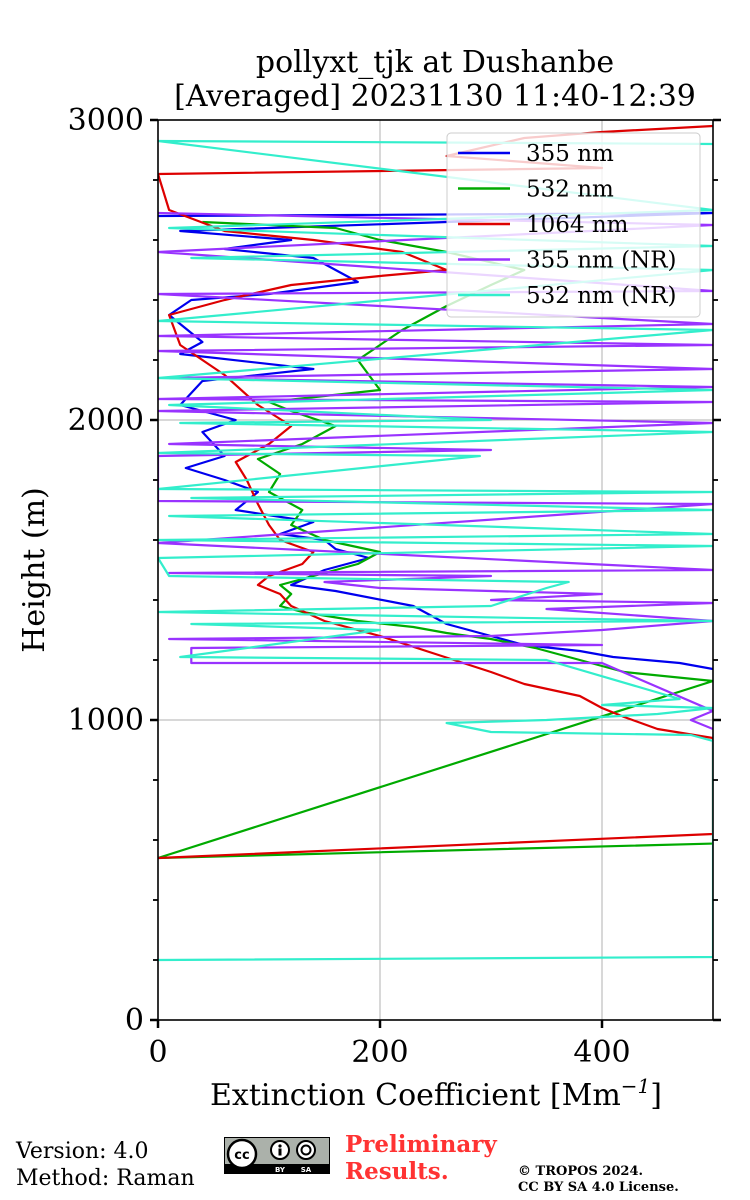  What do you see at coordinates (598, 1187) in the screenshot?
I see `copyright-line-2: CC BY SA 4.0 License.` at bounding box center [598, 1187].